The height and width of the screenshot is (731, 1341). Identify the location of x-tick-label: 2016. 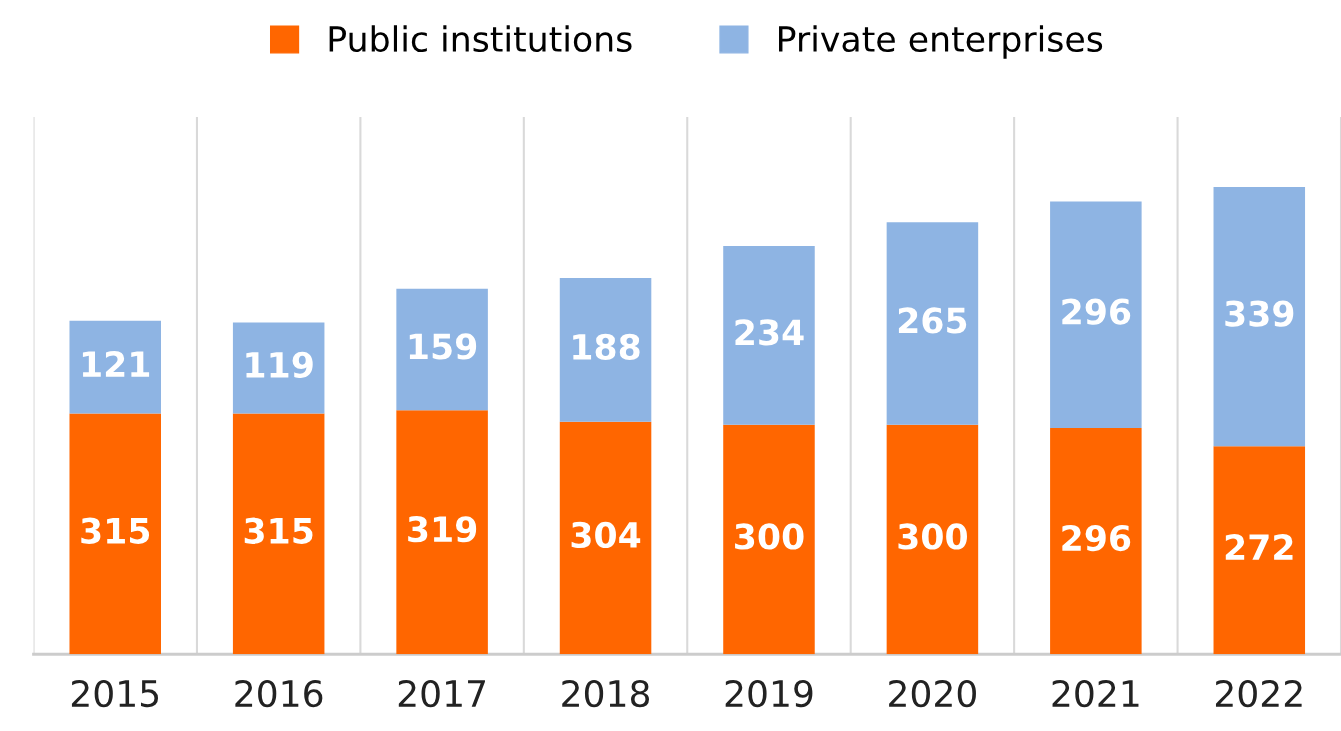
(279, 693).